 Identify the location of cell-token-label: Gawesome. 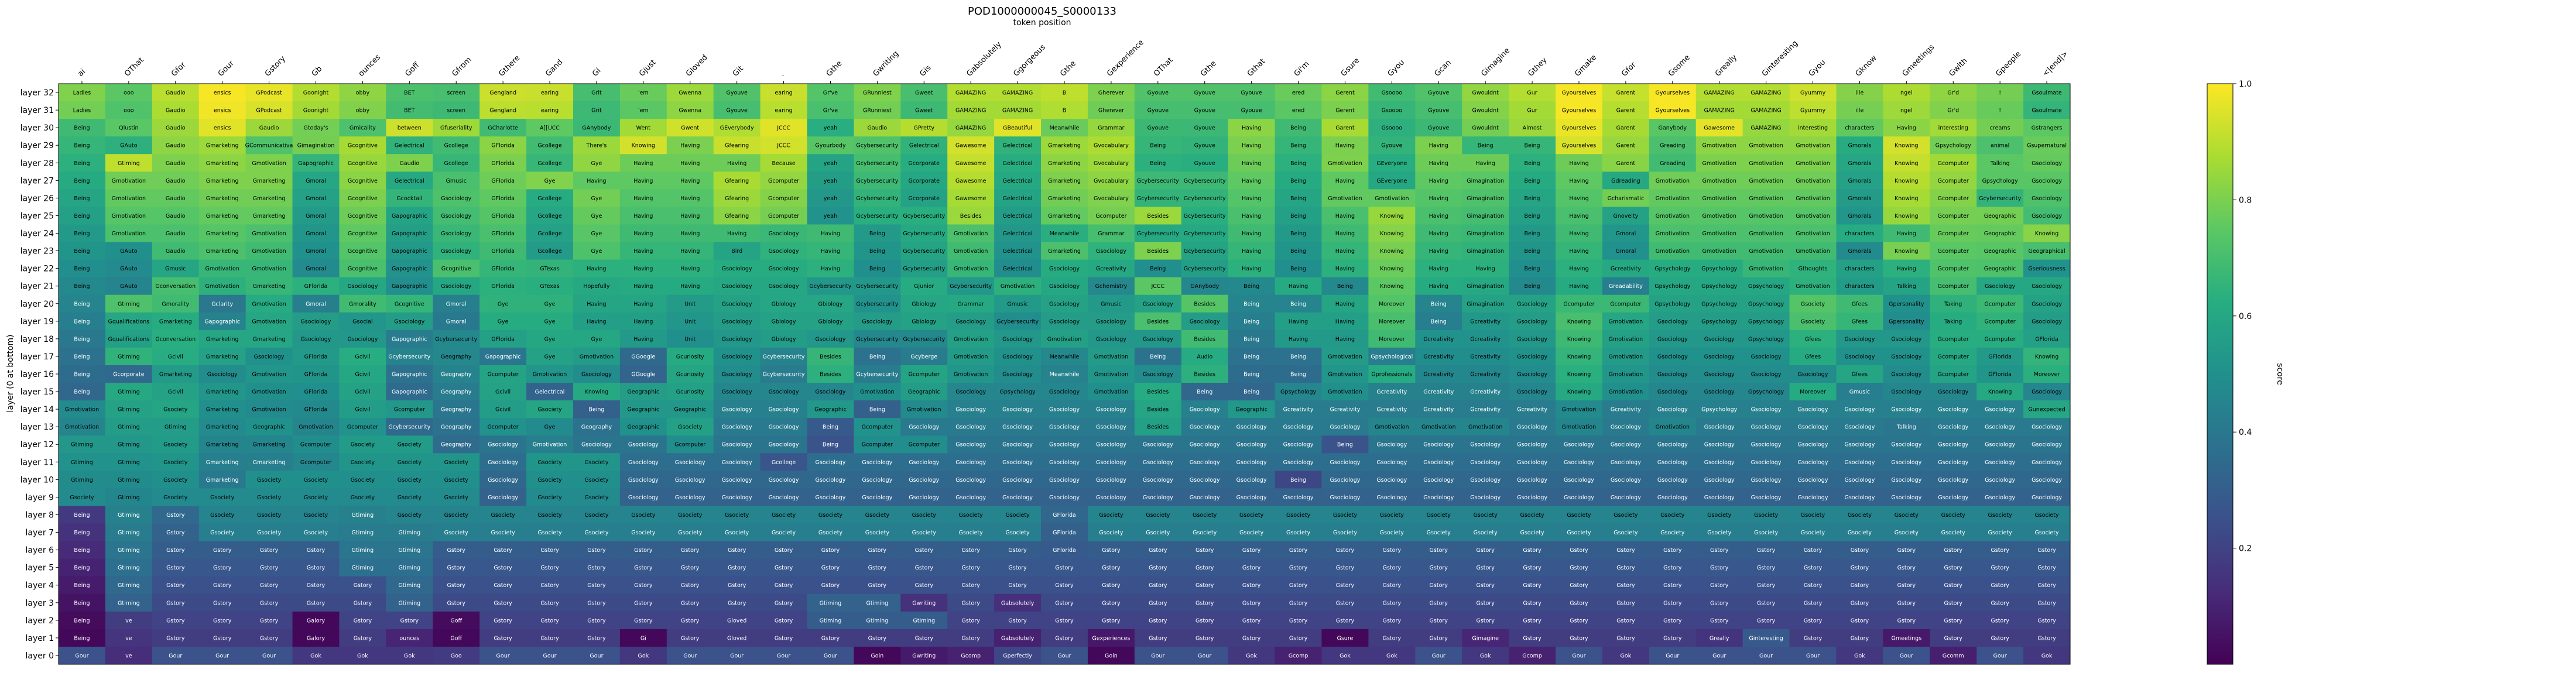
(970, 181).